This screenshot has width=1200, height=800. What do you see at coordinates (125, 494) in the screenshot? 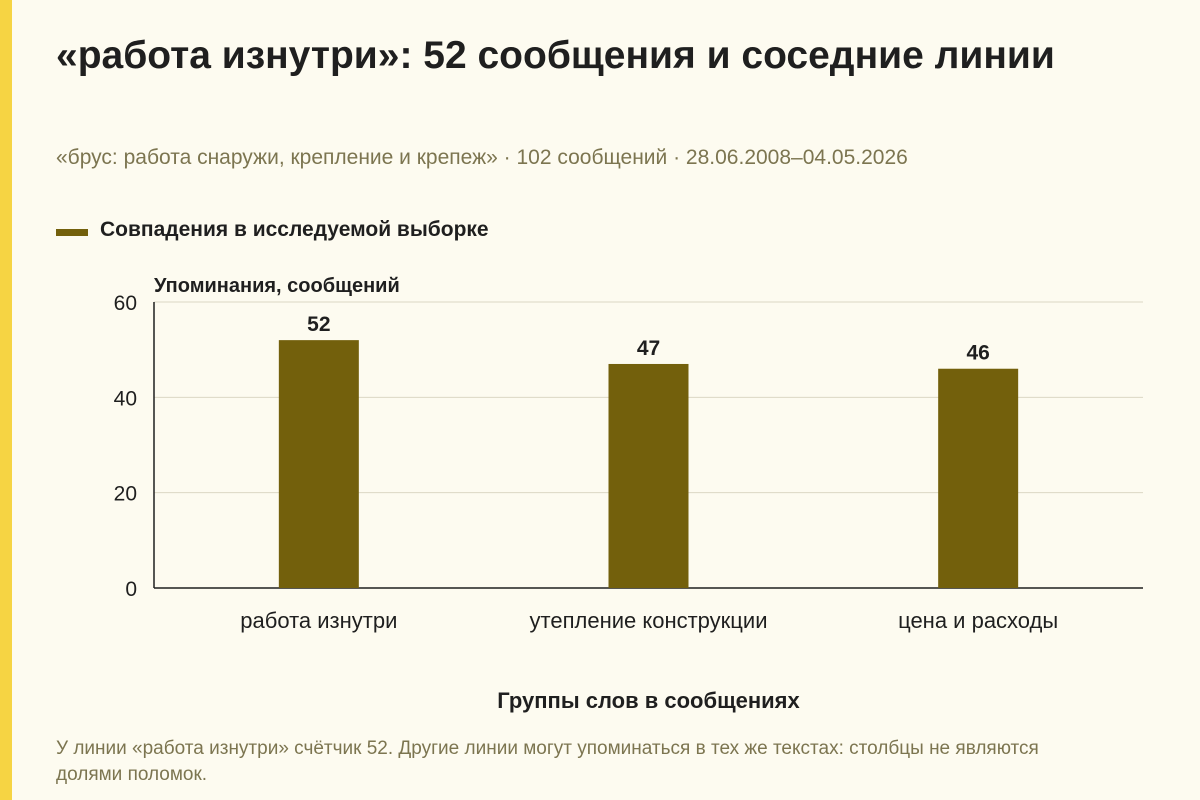
I see `y-tick-label: 20` at bounding box center [125, 494].